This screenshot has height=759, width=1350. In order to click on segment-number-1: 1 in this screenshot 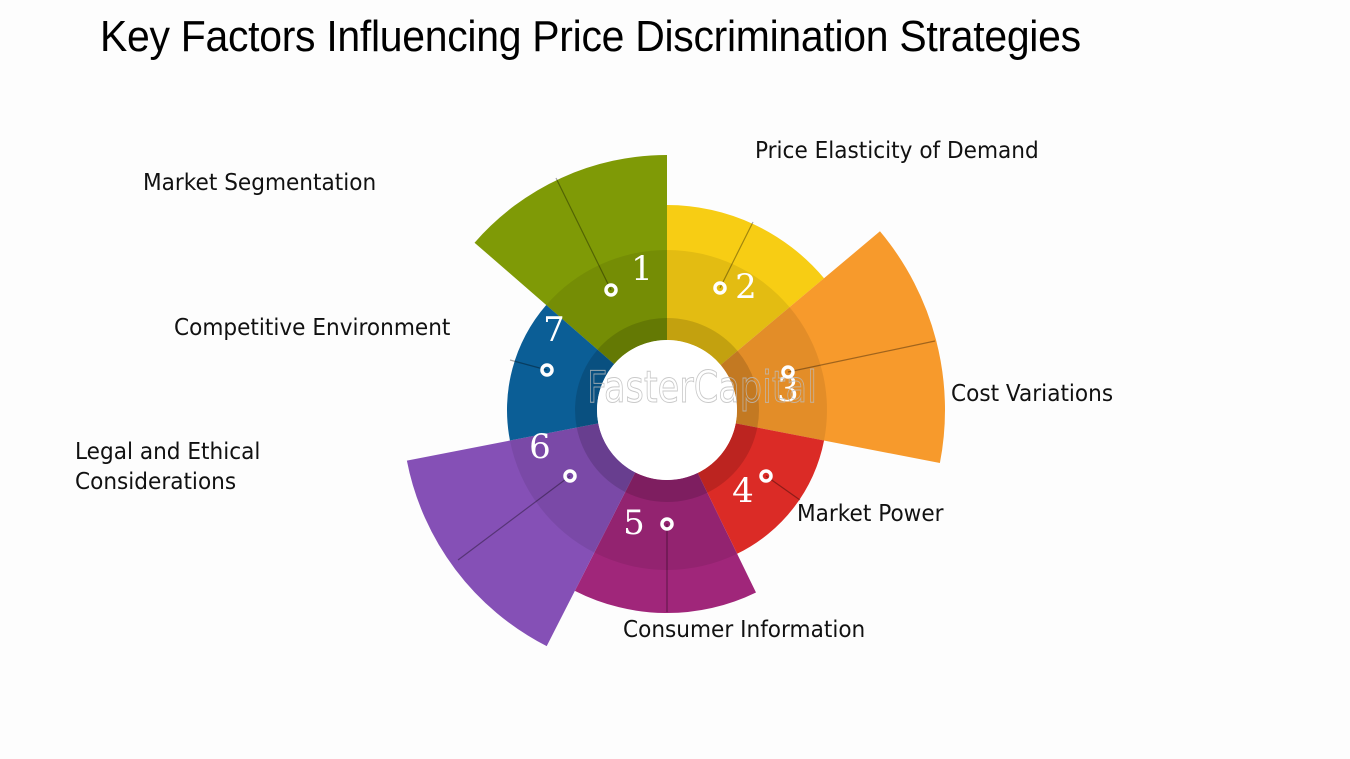, I will do `click(642, 269)`.